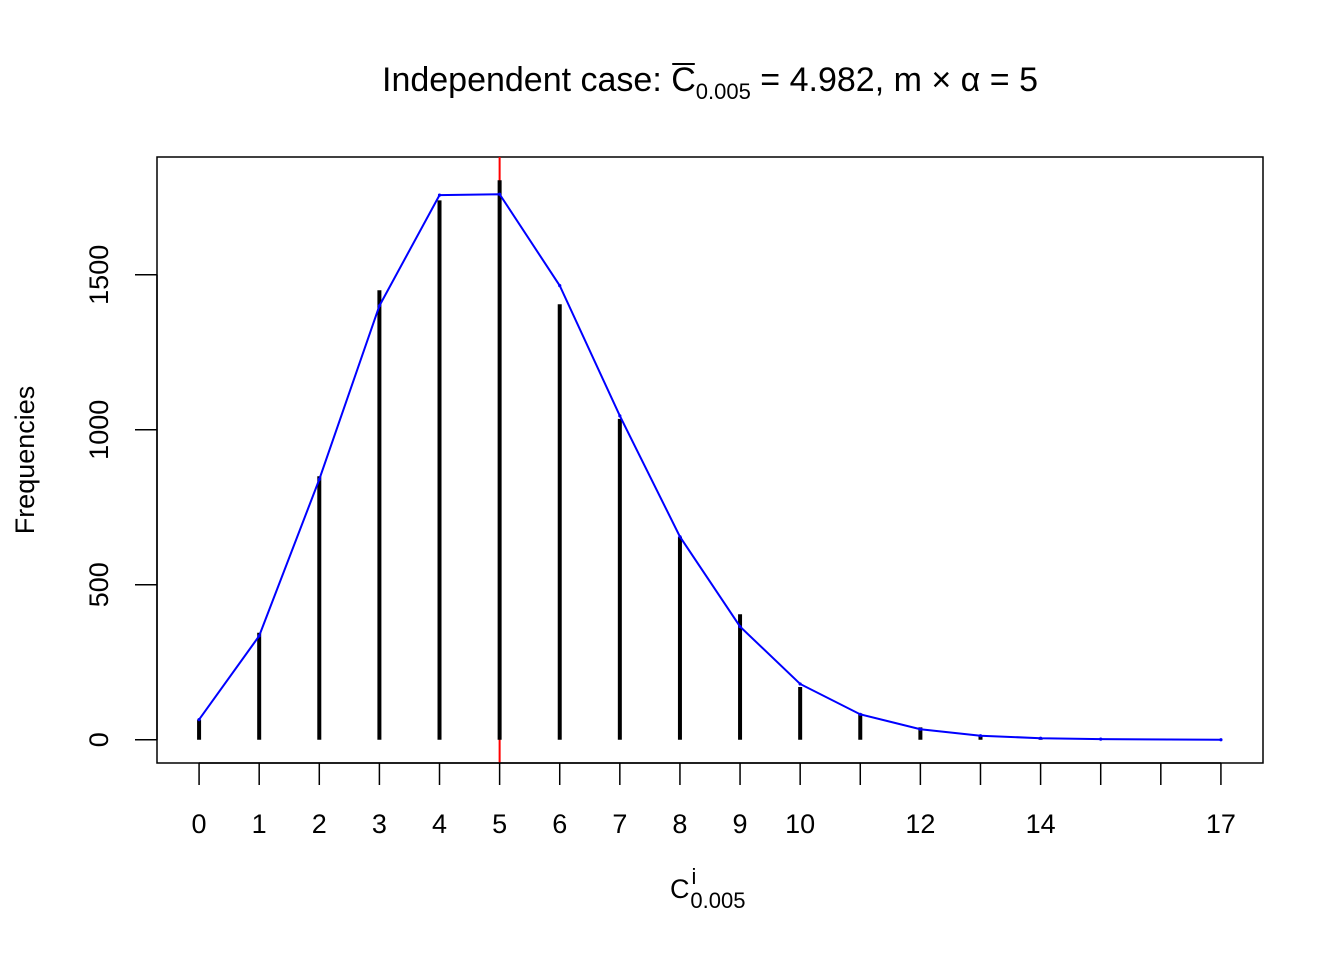  What do you see at coordinates (694, 876) in the screenshot?
I see `x-label-superscript: i` at bounding box center [694, 876].